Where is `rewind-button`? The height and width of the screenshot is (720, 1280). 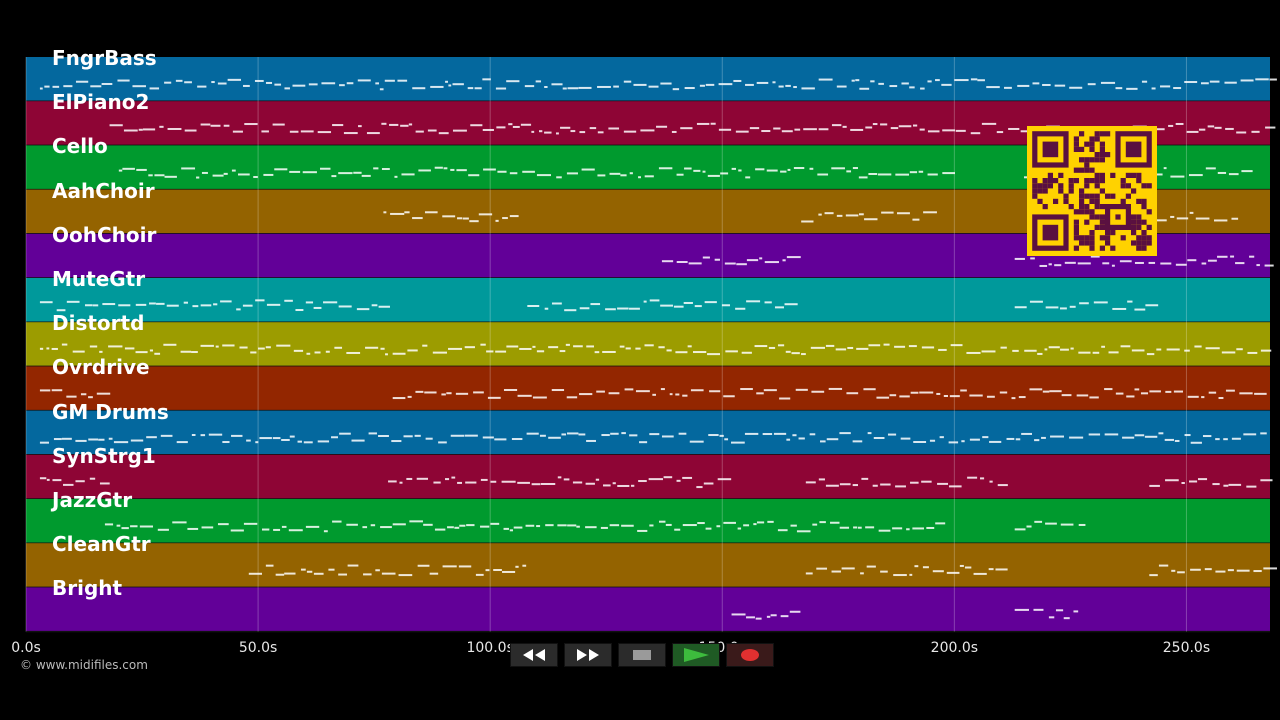 rewind-button is located at coordinates (534, 655).